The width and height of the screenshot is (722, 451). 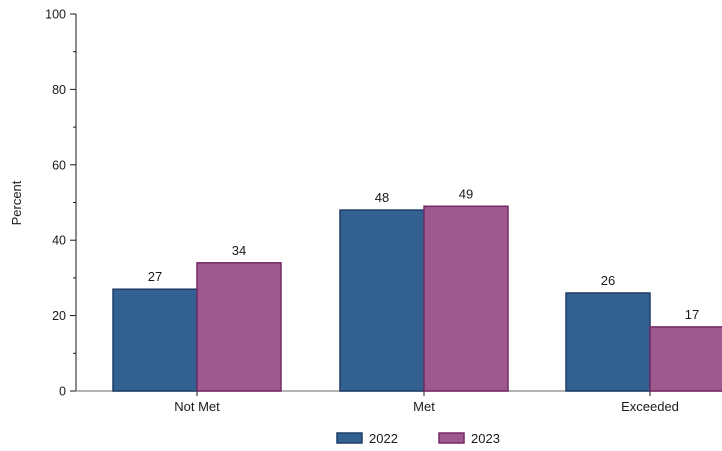 I want to click on legend-label: 2023, so click(x=485, y=438).